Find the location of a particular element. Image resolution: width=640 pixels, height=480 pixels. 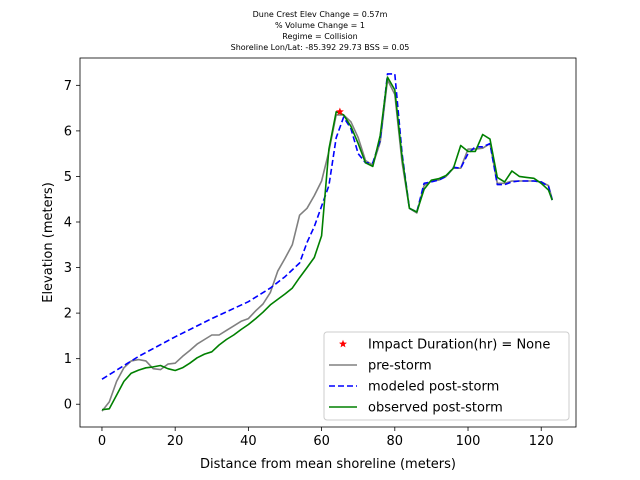

legend-entry-label: Impact Duration(hr) = None is located at coordinates (459, 345).